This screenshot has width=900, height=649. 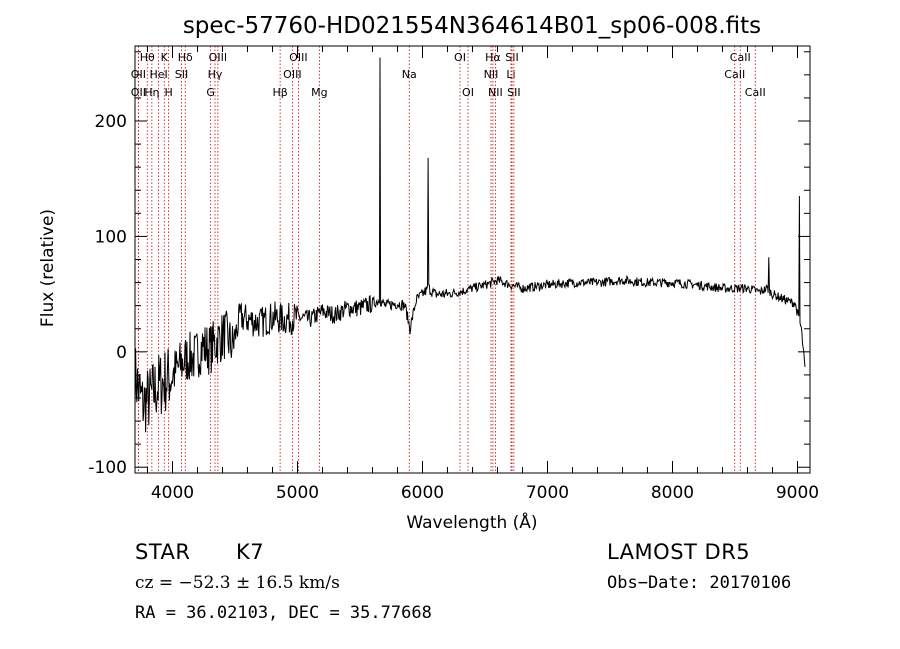 What do you see at coordinates (409, 74) in the screenshot?
I see `line-marker-label: Na` at bounding box center [409, 74].